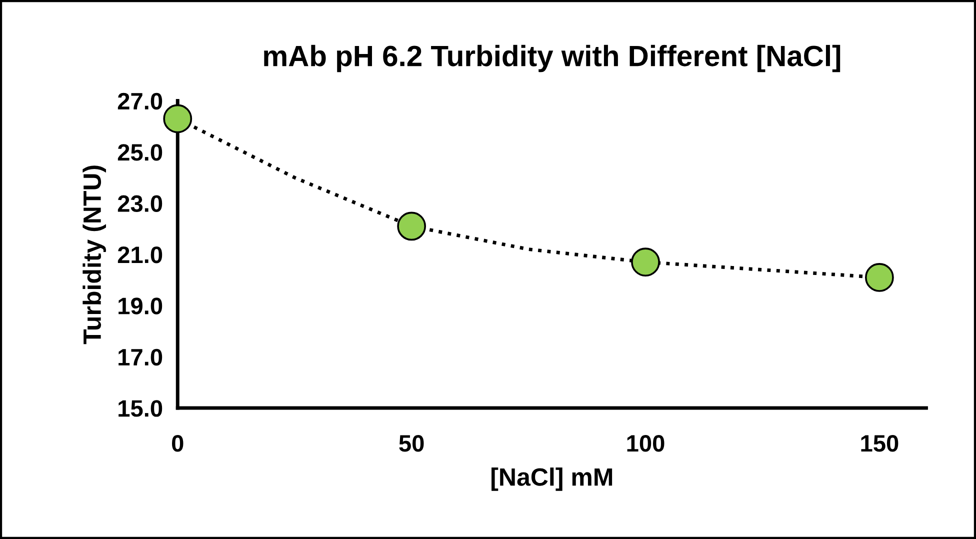 The image size is (976, 539). Describe the element at coordinates (411, 443) in the screenshot. I see `x-tick-label: 50` at that location.